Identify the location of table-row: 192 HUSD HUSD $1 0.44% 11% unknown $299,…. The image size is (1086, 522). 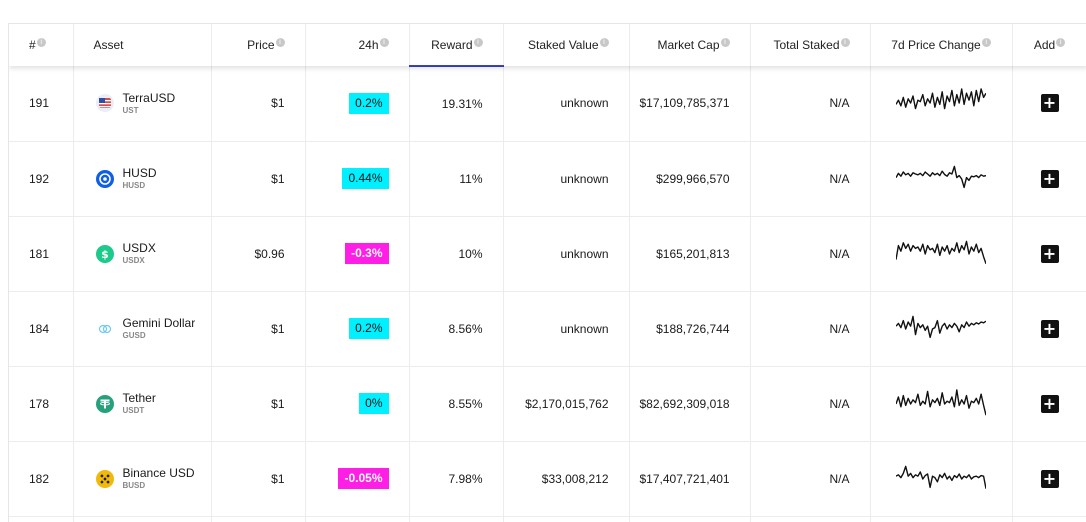
(547, 179).